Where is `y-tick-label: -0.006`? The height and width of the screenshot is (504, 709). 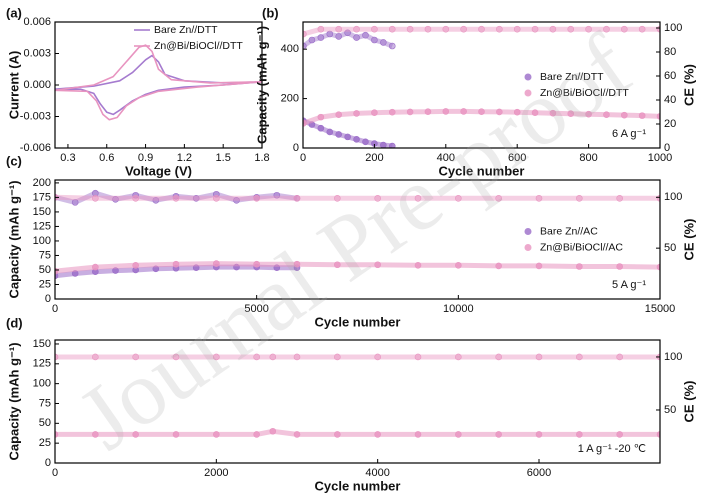
y-tick-label: -0.006 is located at coordinates (35, 148).